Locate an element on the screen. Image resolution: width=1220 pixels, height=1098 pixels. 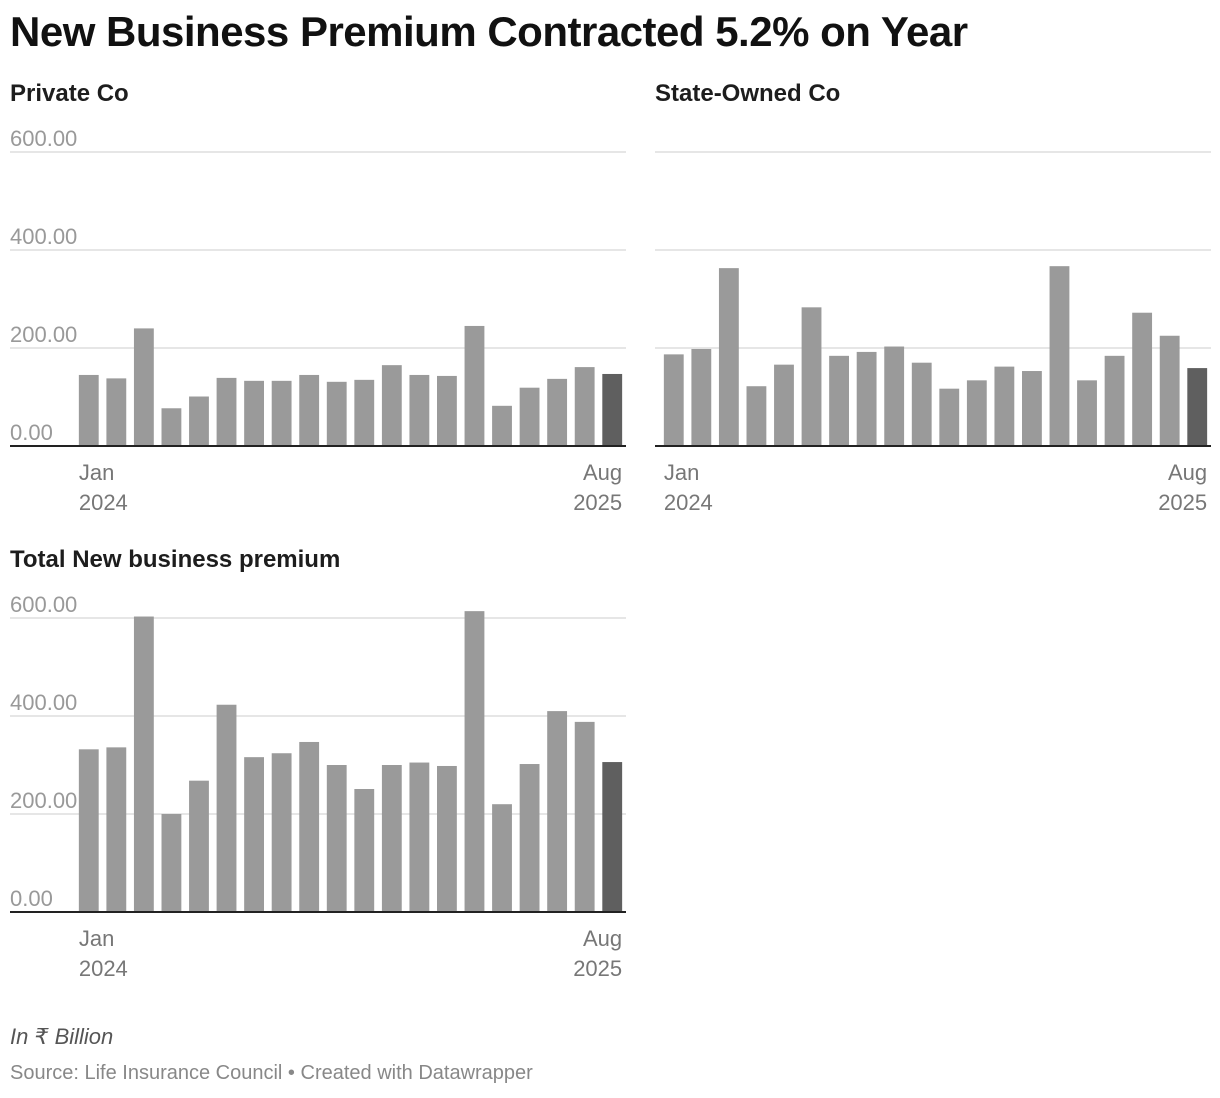
panel-title-private-co: Private Co is located at coordinates (69, 93).